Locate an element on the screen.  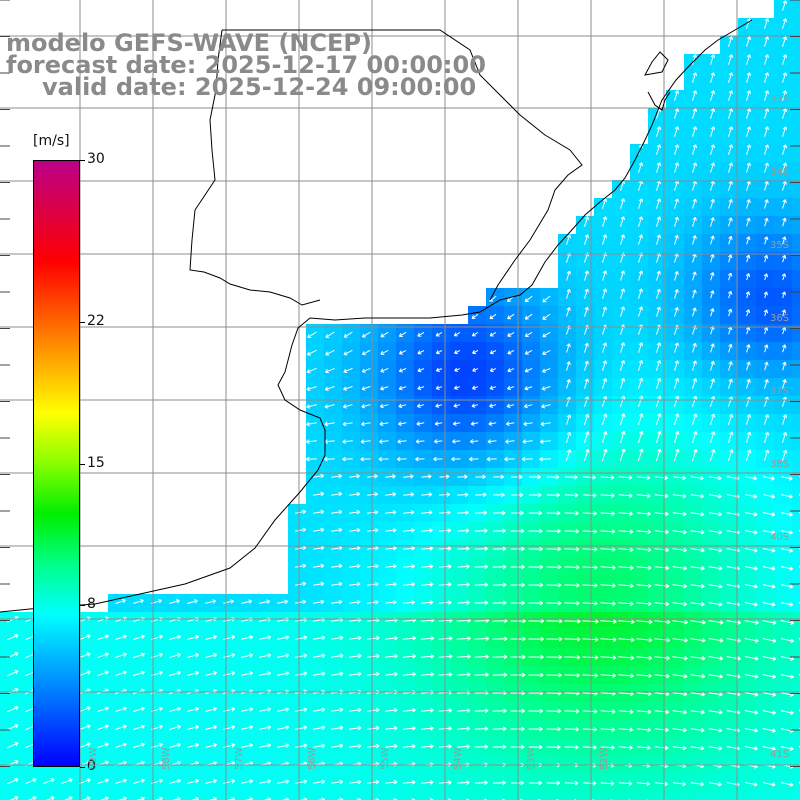
longitude-label: 52W is located at coordinates (604, 758).